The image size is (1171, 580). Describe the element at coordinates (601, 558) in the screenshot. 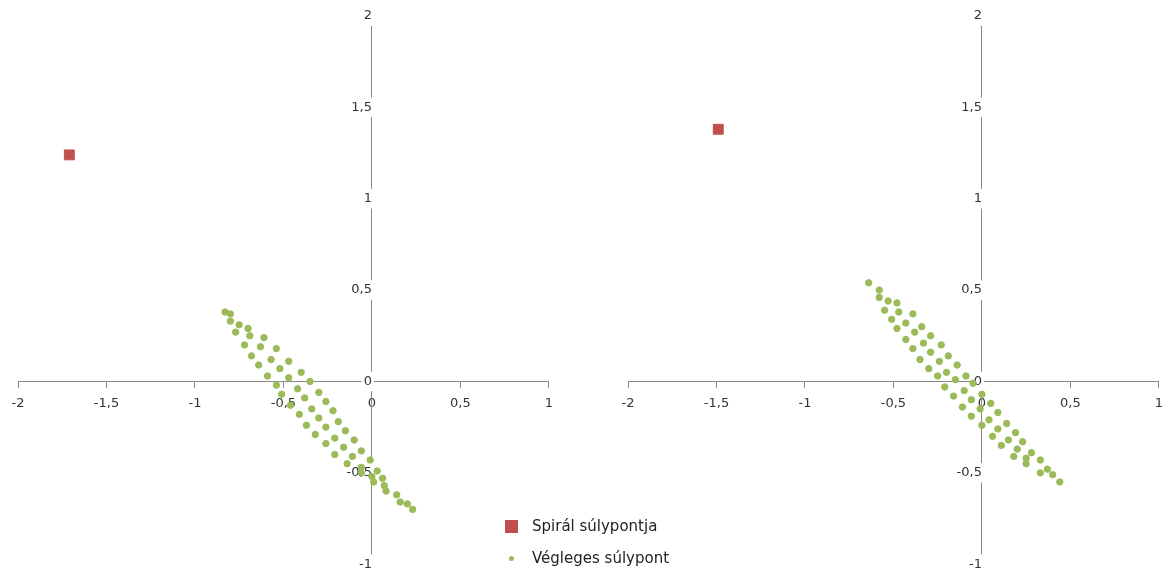

I see `legend-label: Végleges súlypont` at that location.